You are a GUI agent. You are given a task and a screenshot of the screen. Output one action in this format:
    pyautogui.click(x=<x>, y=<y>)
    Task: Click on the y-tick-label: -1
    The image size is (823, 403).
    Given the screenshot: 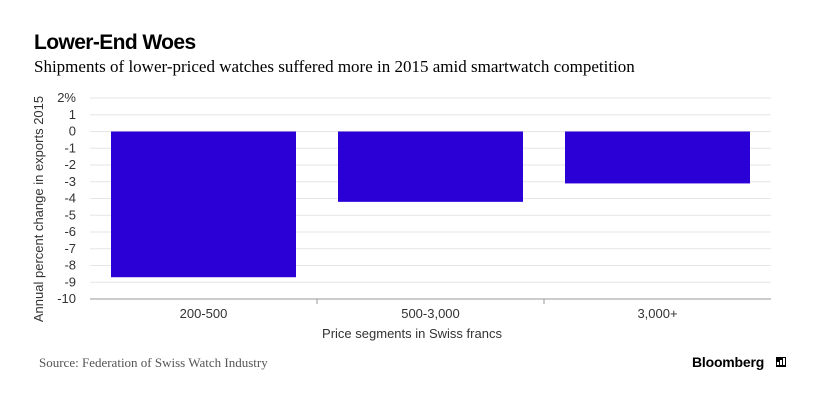 What is the action you would take?
    pyautogui.click(x=70, y=147)
    